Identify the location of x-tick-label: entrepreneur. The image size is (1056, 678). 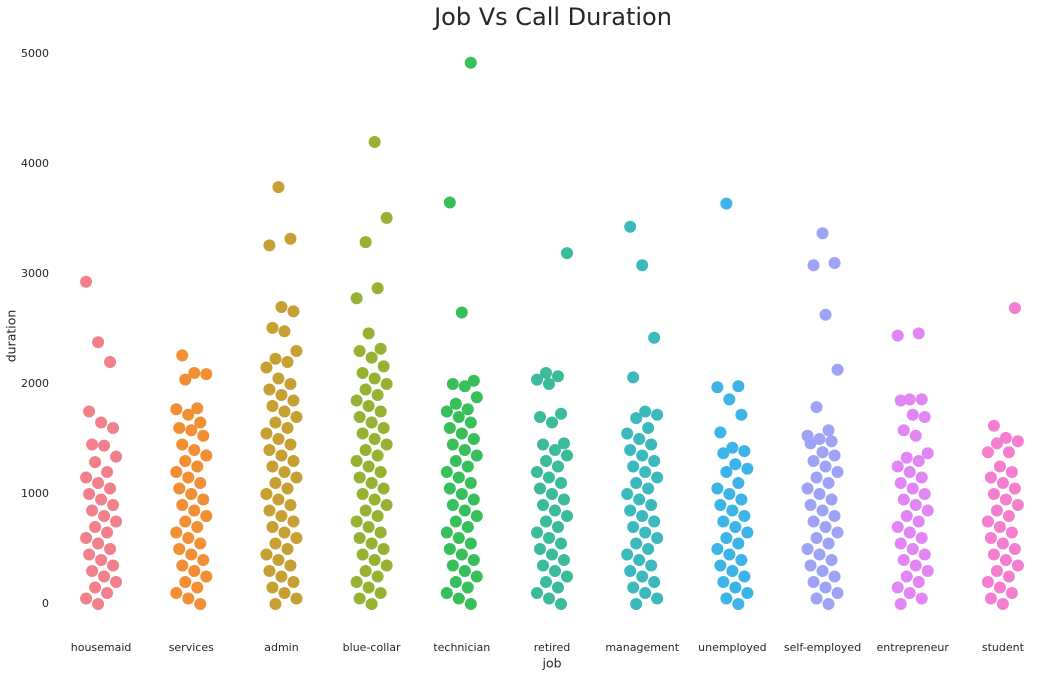
(913, 647).